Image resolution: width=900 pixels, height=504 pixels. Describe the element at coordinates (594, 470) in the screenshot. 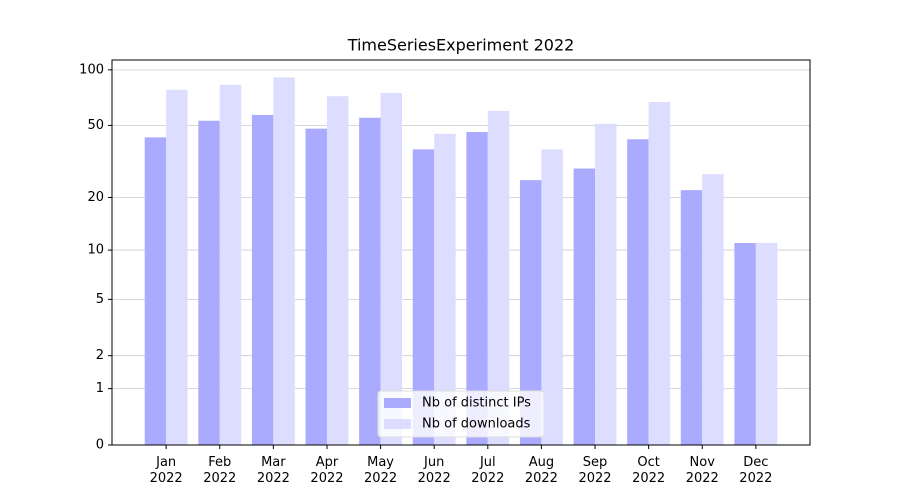

I see `x-tick-label: Sep 2022` at that location.